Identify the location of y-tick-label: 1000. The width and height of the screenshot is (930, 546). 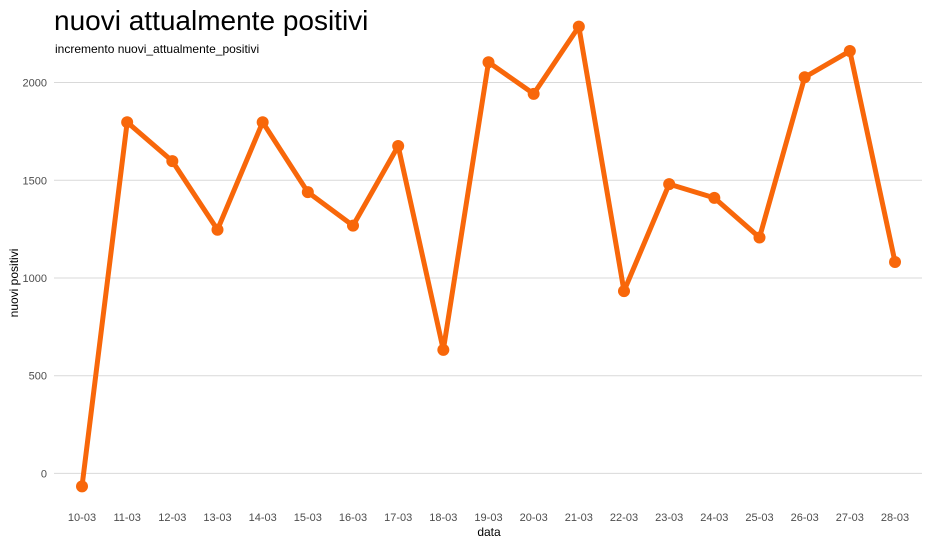
(35, 279).